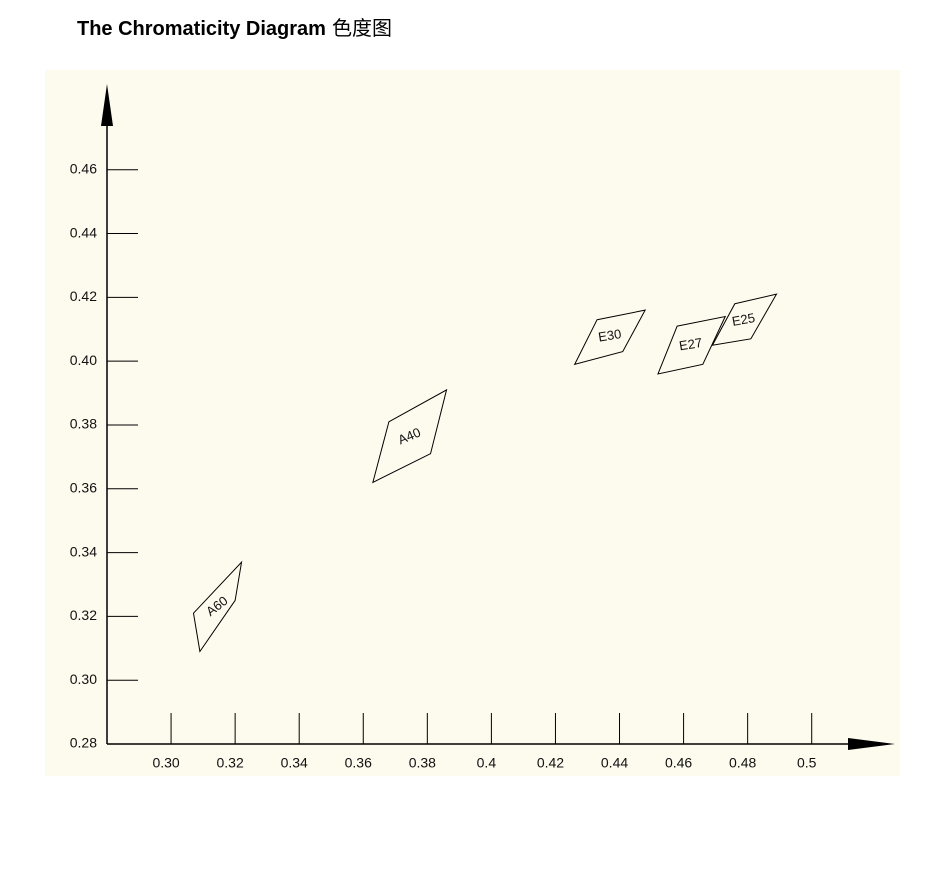 Image resolution: width=940 pixels, height=883 pixels. I want to click on title-block: The Chromaticity Diagram 色度图, so click(234, 26).